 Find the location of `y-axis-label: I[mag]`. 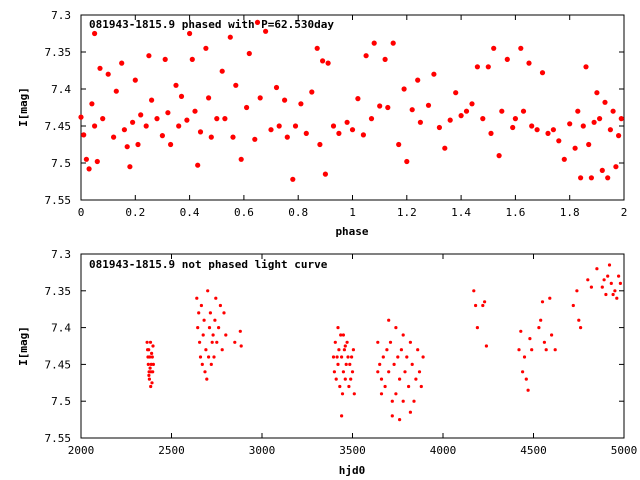

y-axis-label: I[mag] is located at coordinates (23, 346).